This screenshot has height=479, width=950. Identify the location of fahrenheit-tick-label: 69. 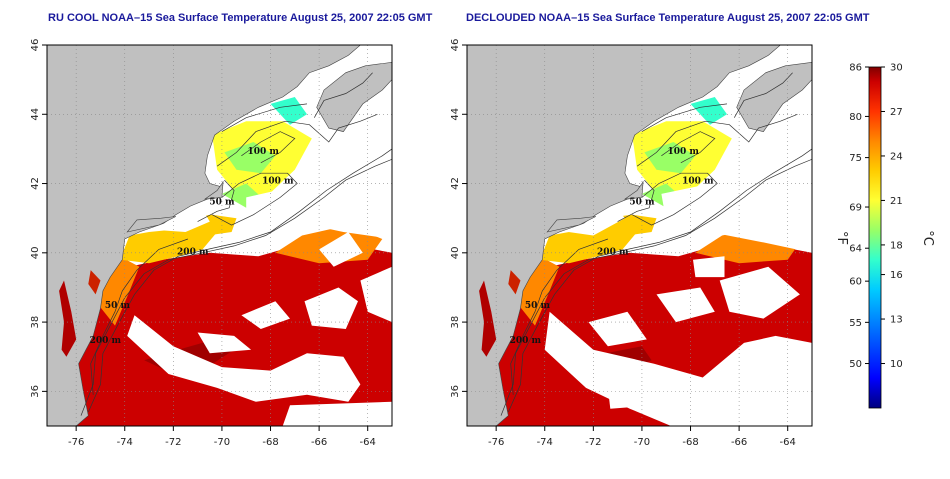
(855, 208).